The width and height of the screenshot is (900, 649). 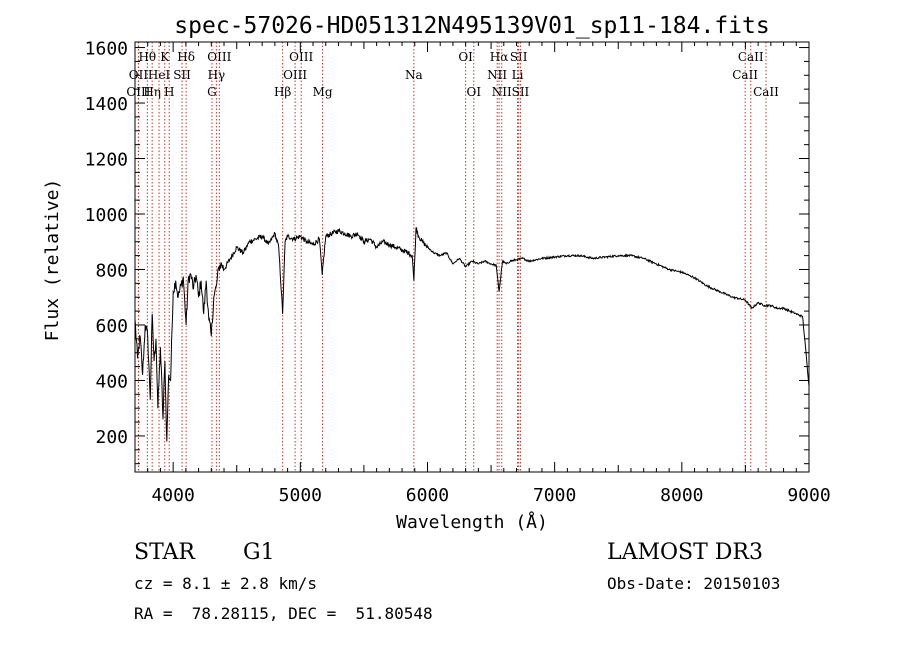 What do you see at coordinates (106, 215) in the screenshot?
I see `y-tick-label: 1000` at bounding box center [106, 215].